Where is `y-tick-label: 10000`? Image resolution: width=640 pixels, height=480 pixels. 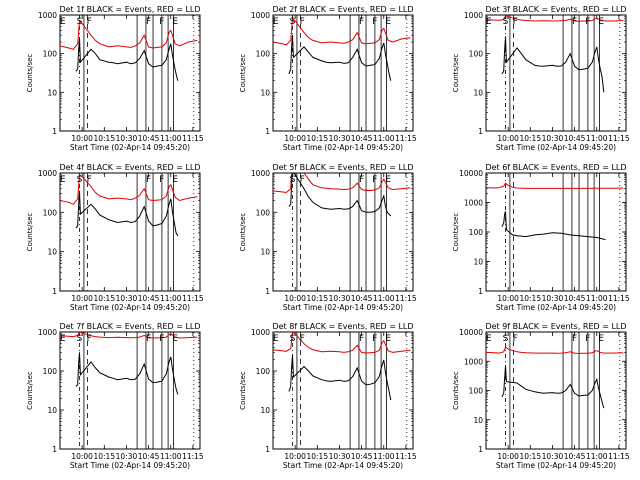
y-tick-label: 10000 is located at coordinates (471, 173).